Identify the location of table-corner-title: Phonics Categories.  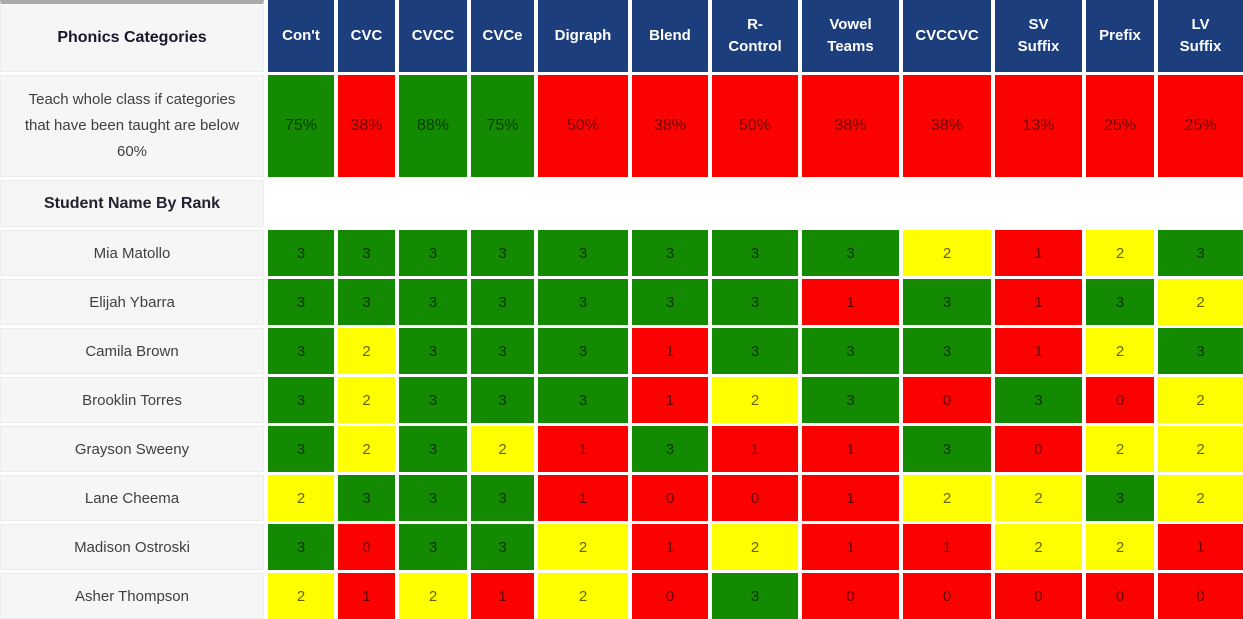
(132, 36).